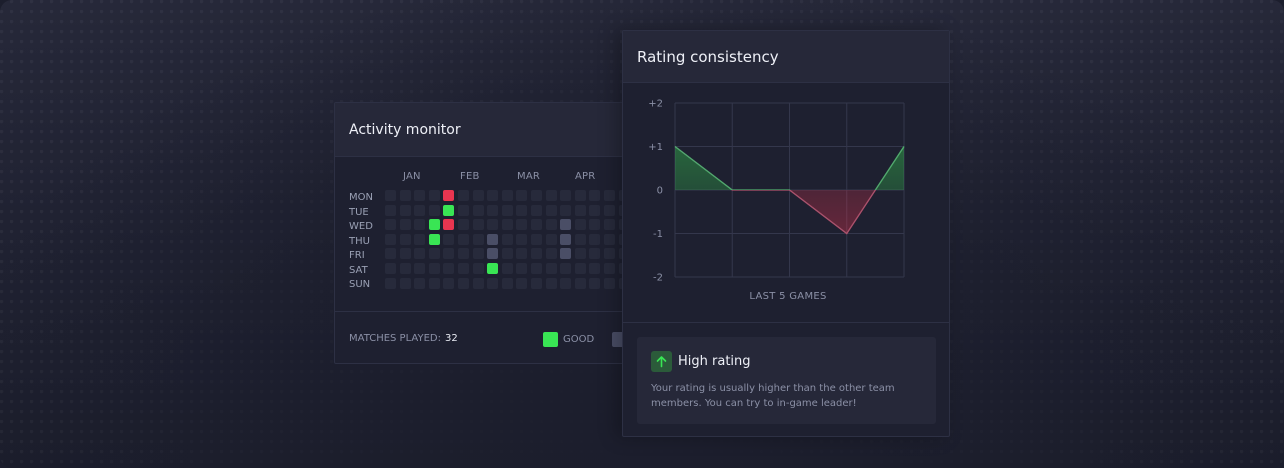  I want to click on activity-cell-bad, so click(449, 195).